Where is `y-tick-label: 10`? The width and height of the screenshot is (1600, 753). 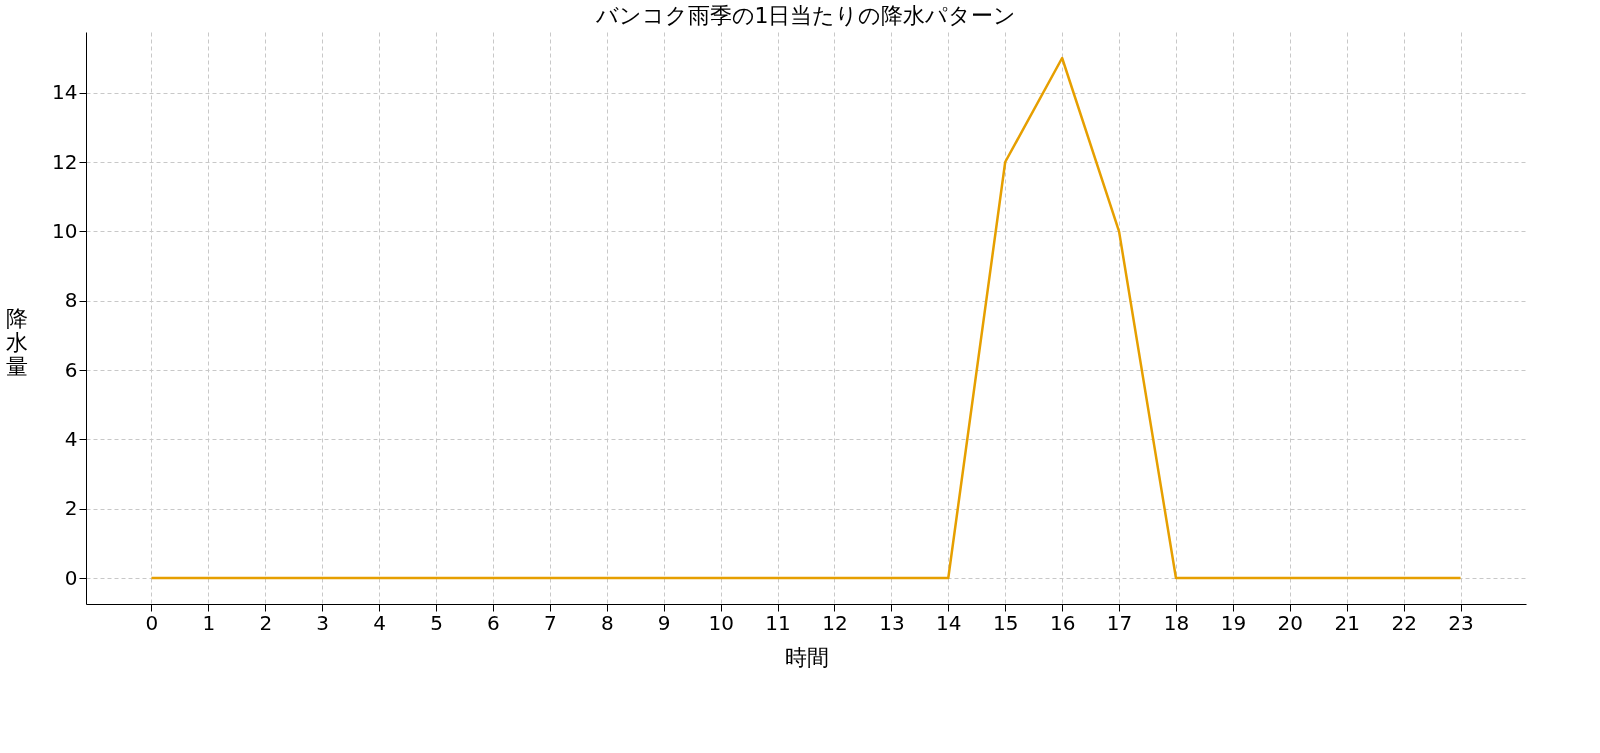
y-tick-label: 10 is located at coordinates (65, 230).